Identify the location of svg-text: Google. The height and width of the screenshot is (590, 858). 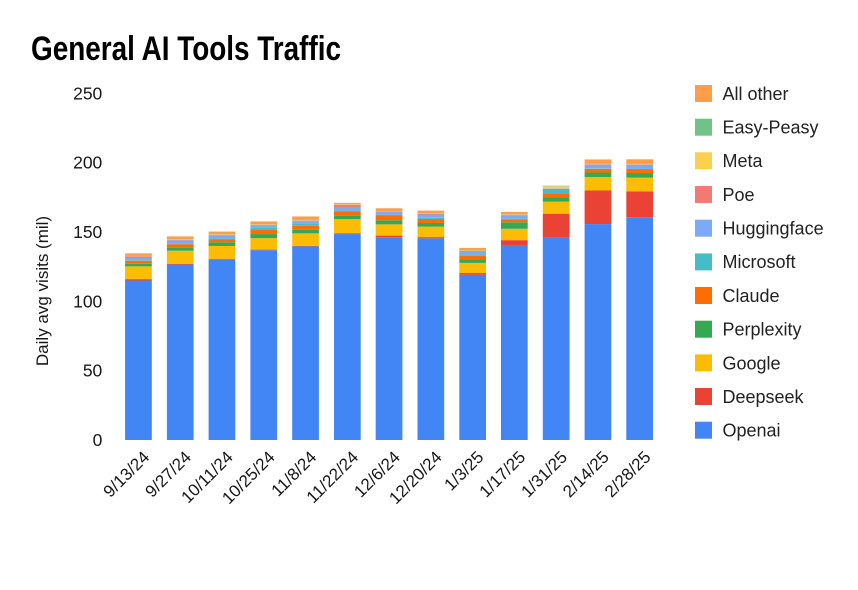
(752, 363).